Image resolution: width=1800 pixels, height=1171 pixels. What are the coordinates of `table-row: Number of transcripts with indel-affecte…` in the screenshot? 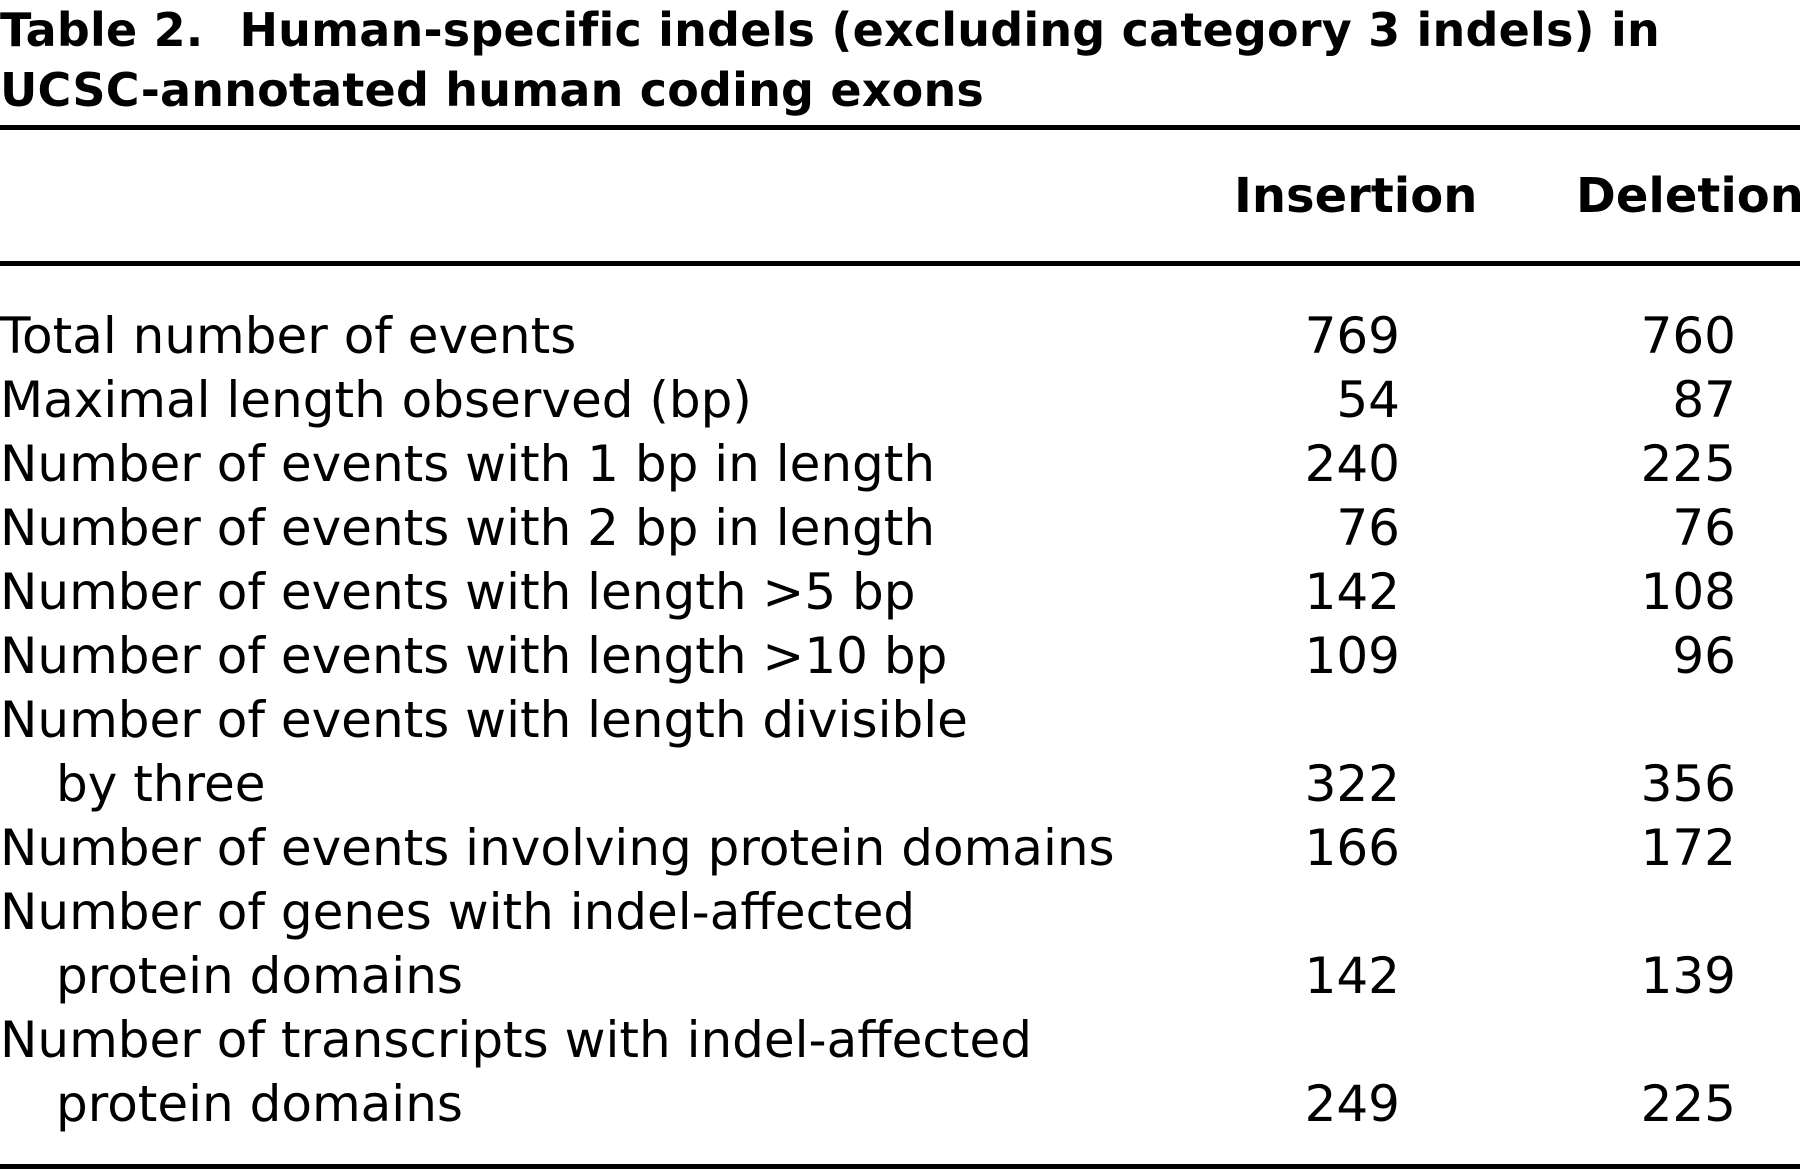 It's located at (900, 1072).